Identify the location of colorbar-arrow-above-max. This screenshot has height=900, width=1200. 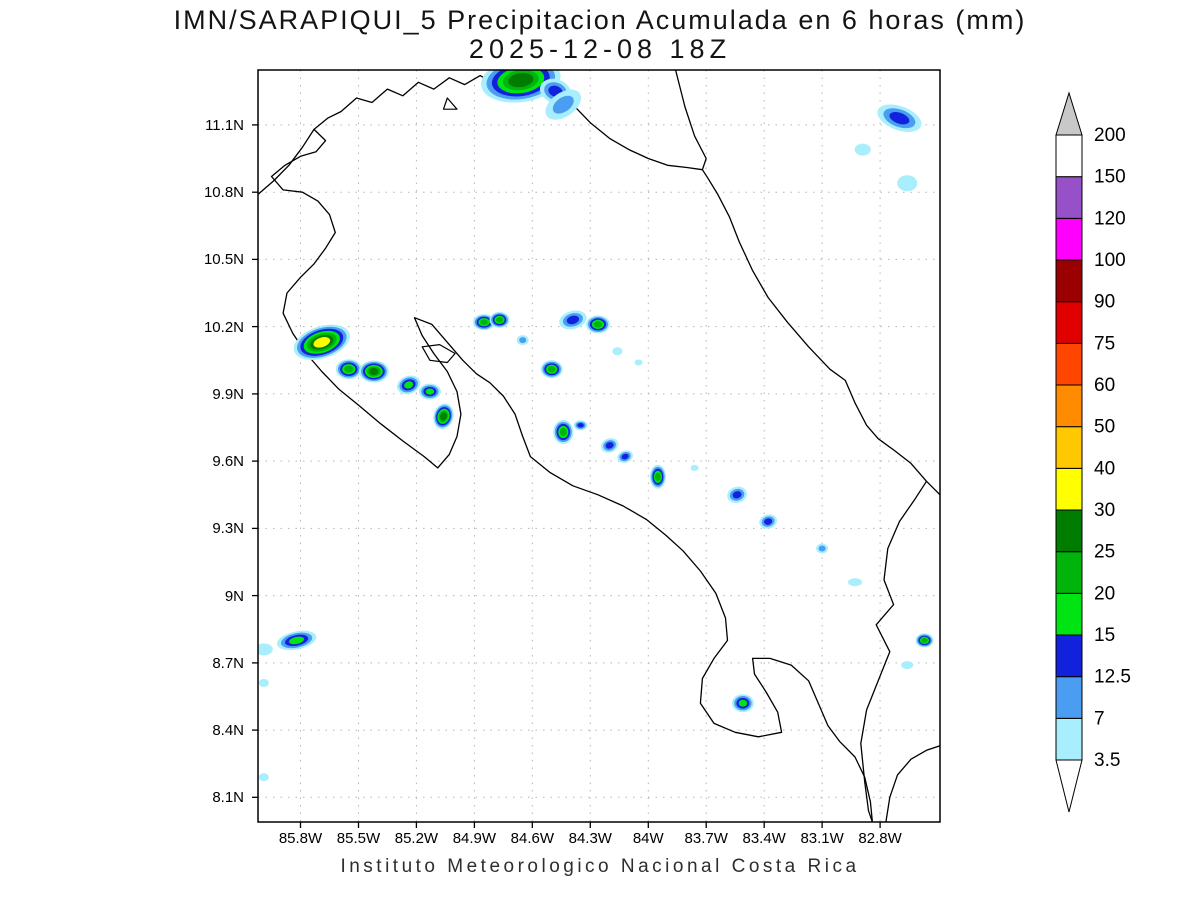
(1069, 113).